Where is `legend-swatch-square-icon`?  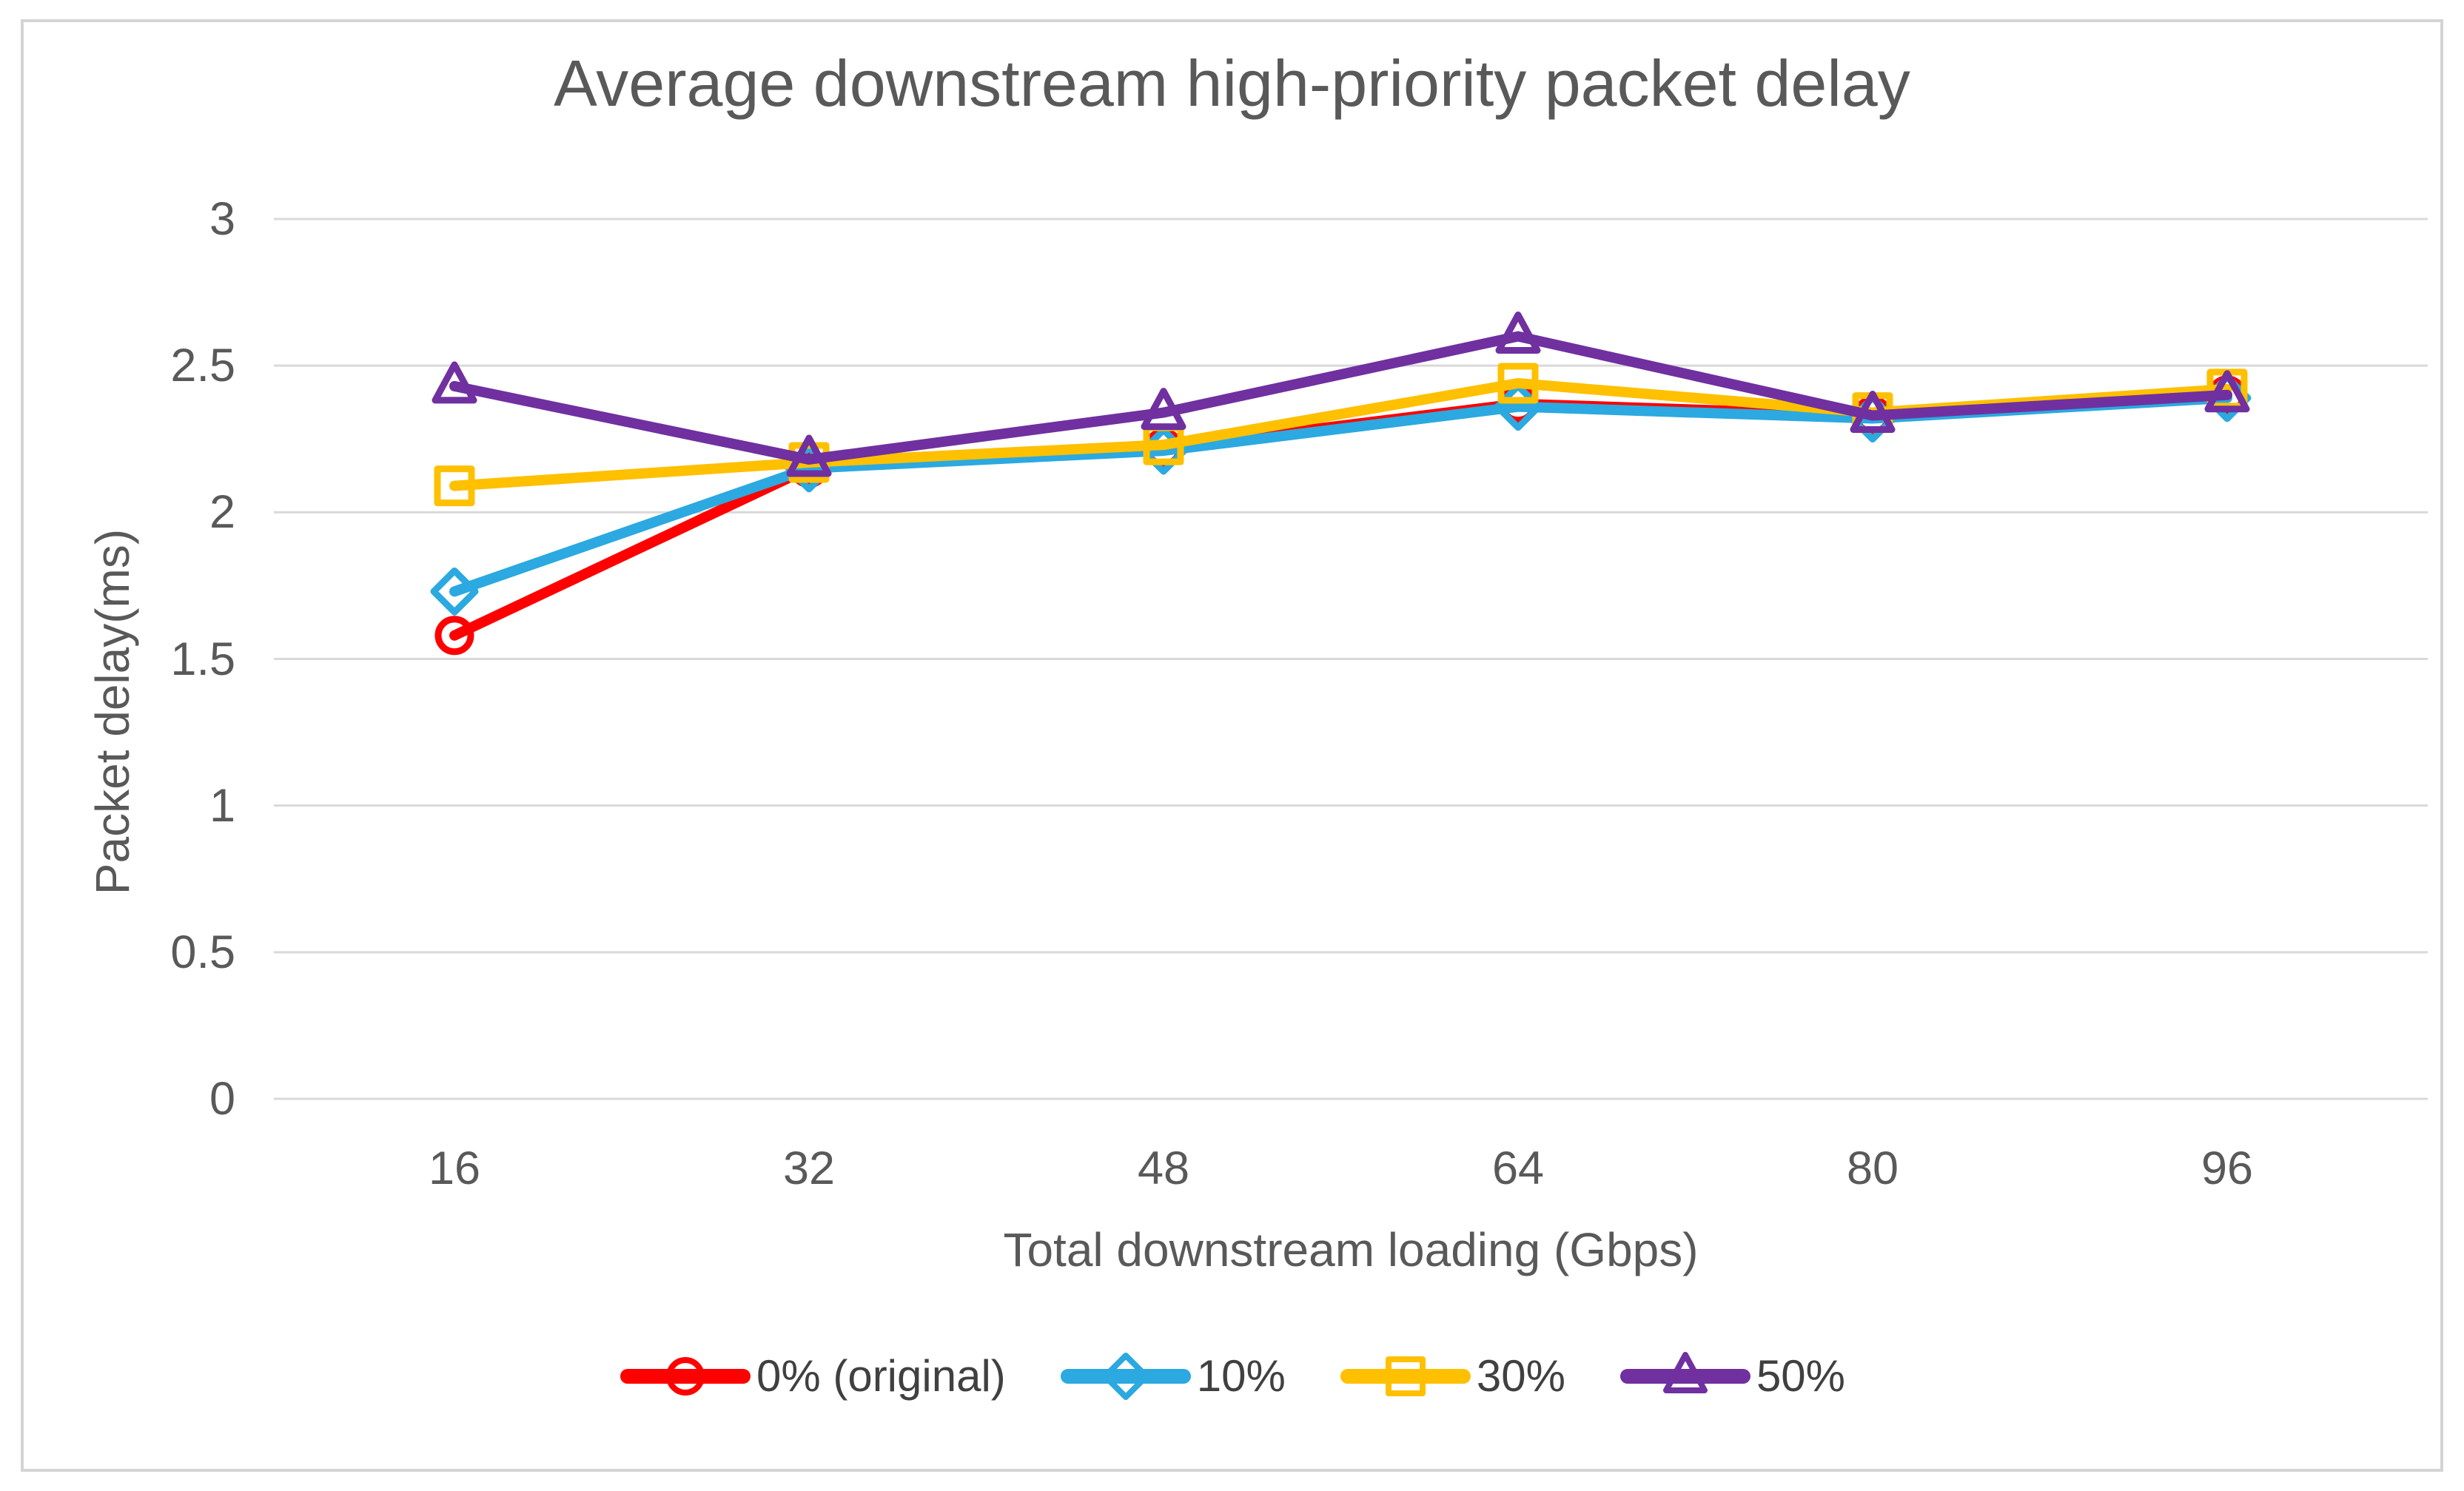
legend-swatch-square-icon is located at coordinates (1405, 1376).